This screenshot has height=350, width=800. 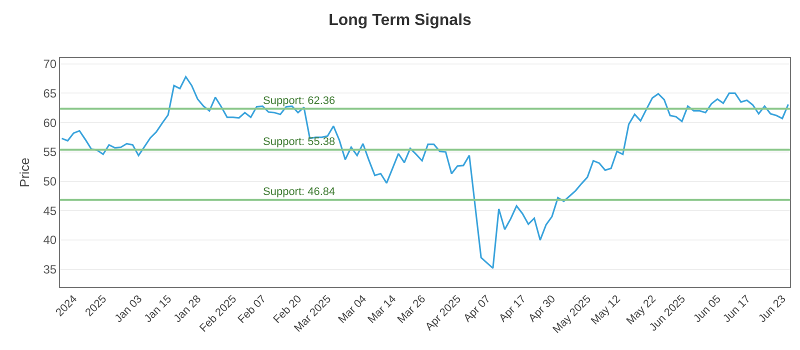 What do you see at coordinates (772, 309) in the screenshot?
I see `x-tick-label: Jun 23` at bounding box center [772, 309].